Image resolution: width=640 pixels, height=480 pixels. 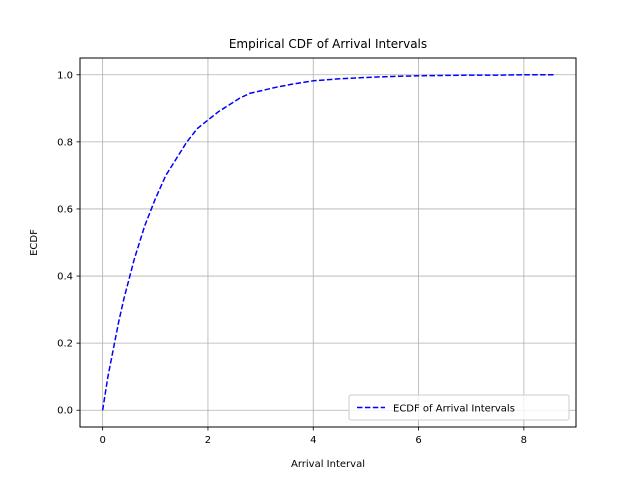 I want to click on y-tick-label: 0.0, so click(x=65, y=411).